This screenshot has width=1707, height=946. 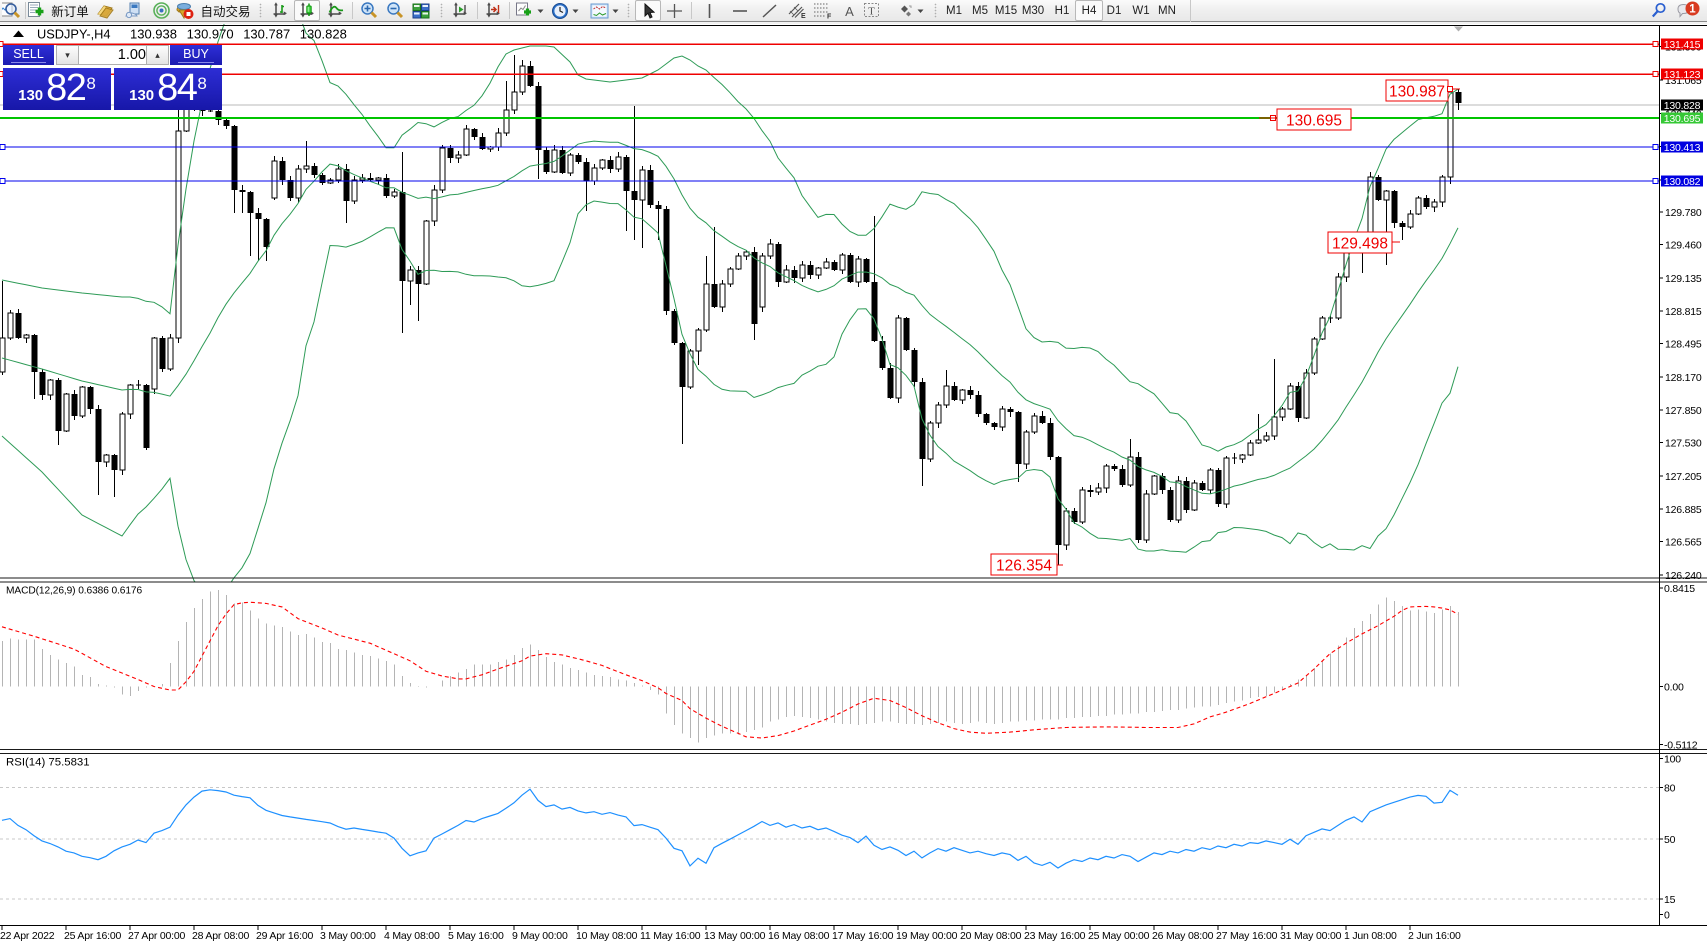 I want to click on svg-text: 127.205, so click(x=1683, y=477).